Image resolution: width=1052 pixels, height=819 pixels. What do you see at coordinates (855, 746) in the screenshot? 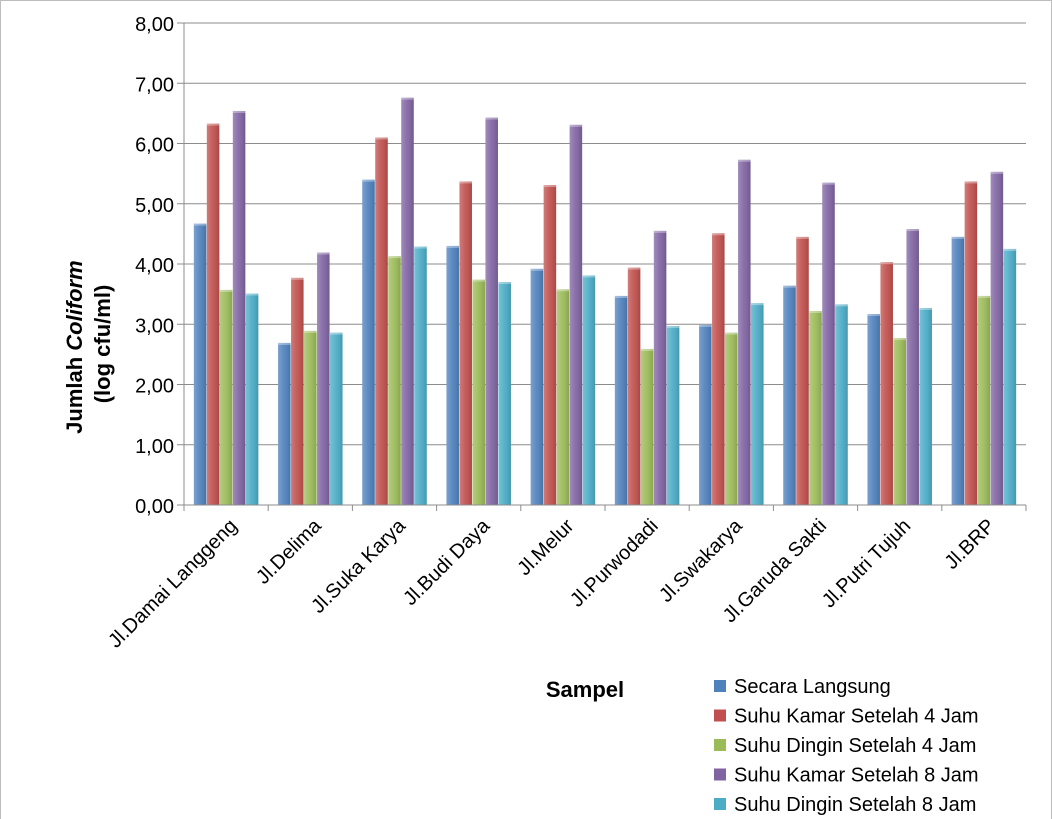
I see `legend-label: Suhu Dingin Setelah 4 Jam` at bounding box center [855, 746].